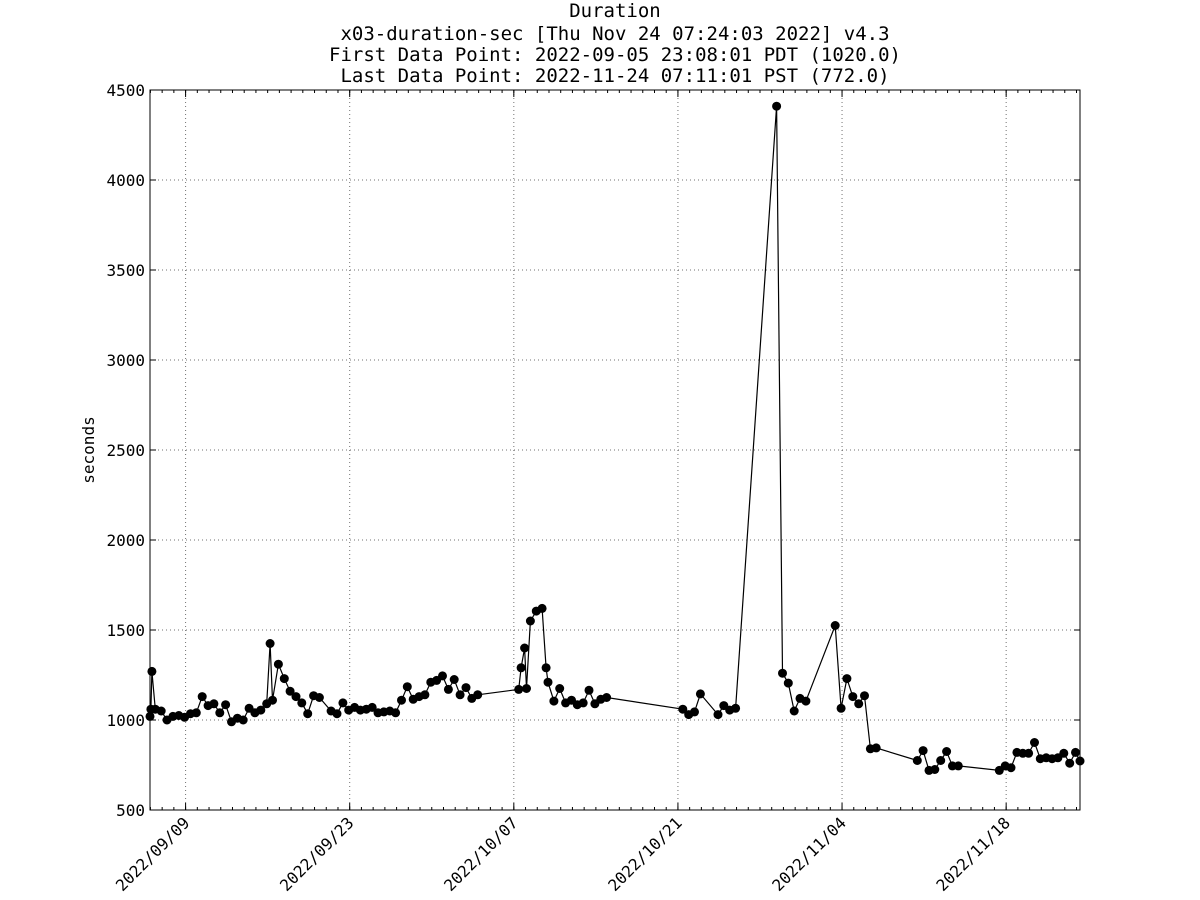  Describe the element at coordinates (973, 854) in the screenshot. I see `x-tick-label: 2022/11/18` at that location.